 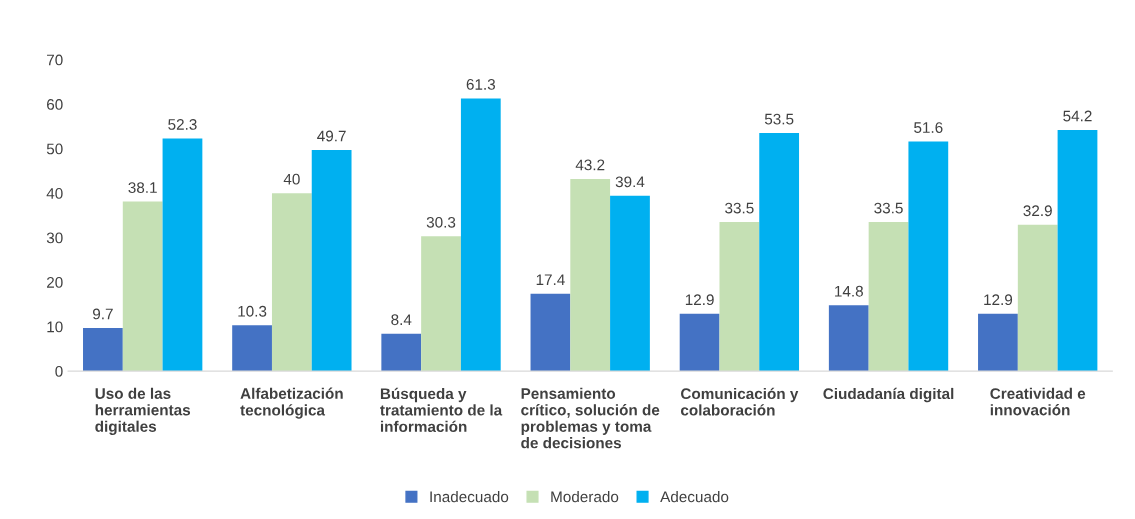 What do you see at coordinates (54, 193) in the screenshot?
I see `y-tick-label: 40` at bounding box center [54, 193].